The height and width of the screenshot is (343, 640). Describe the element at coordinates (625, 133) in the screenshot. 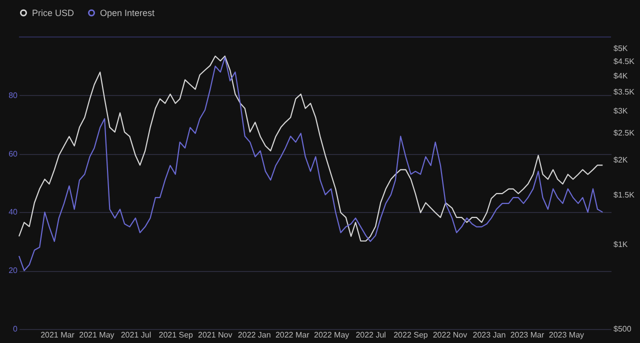

I see `y2-tick-label: $2.5K` at that location.